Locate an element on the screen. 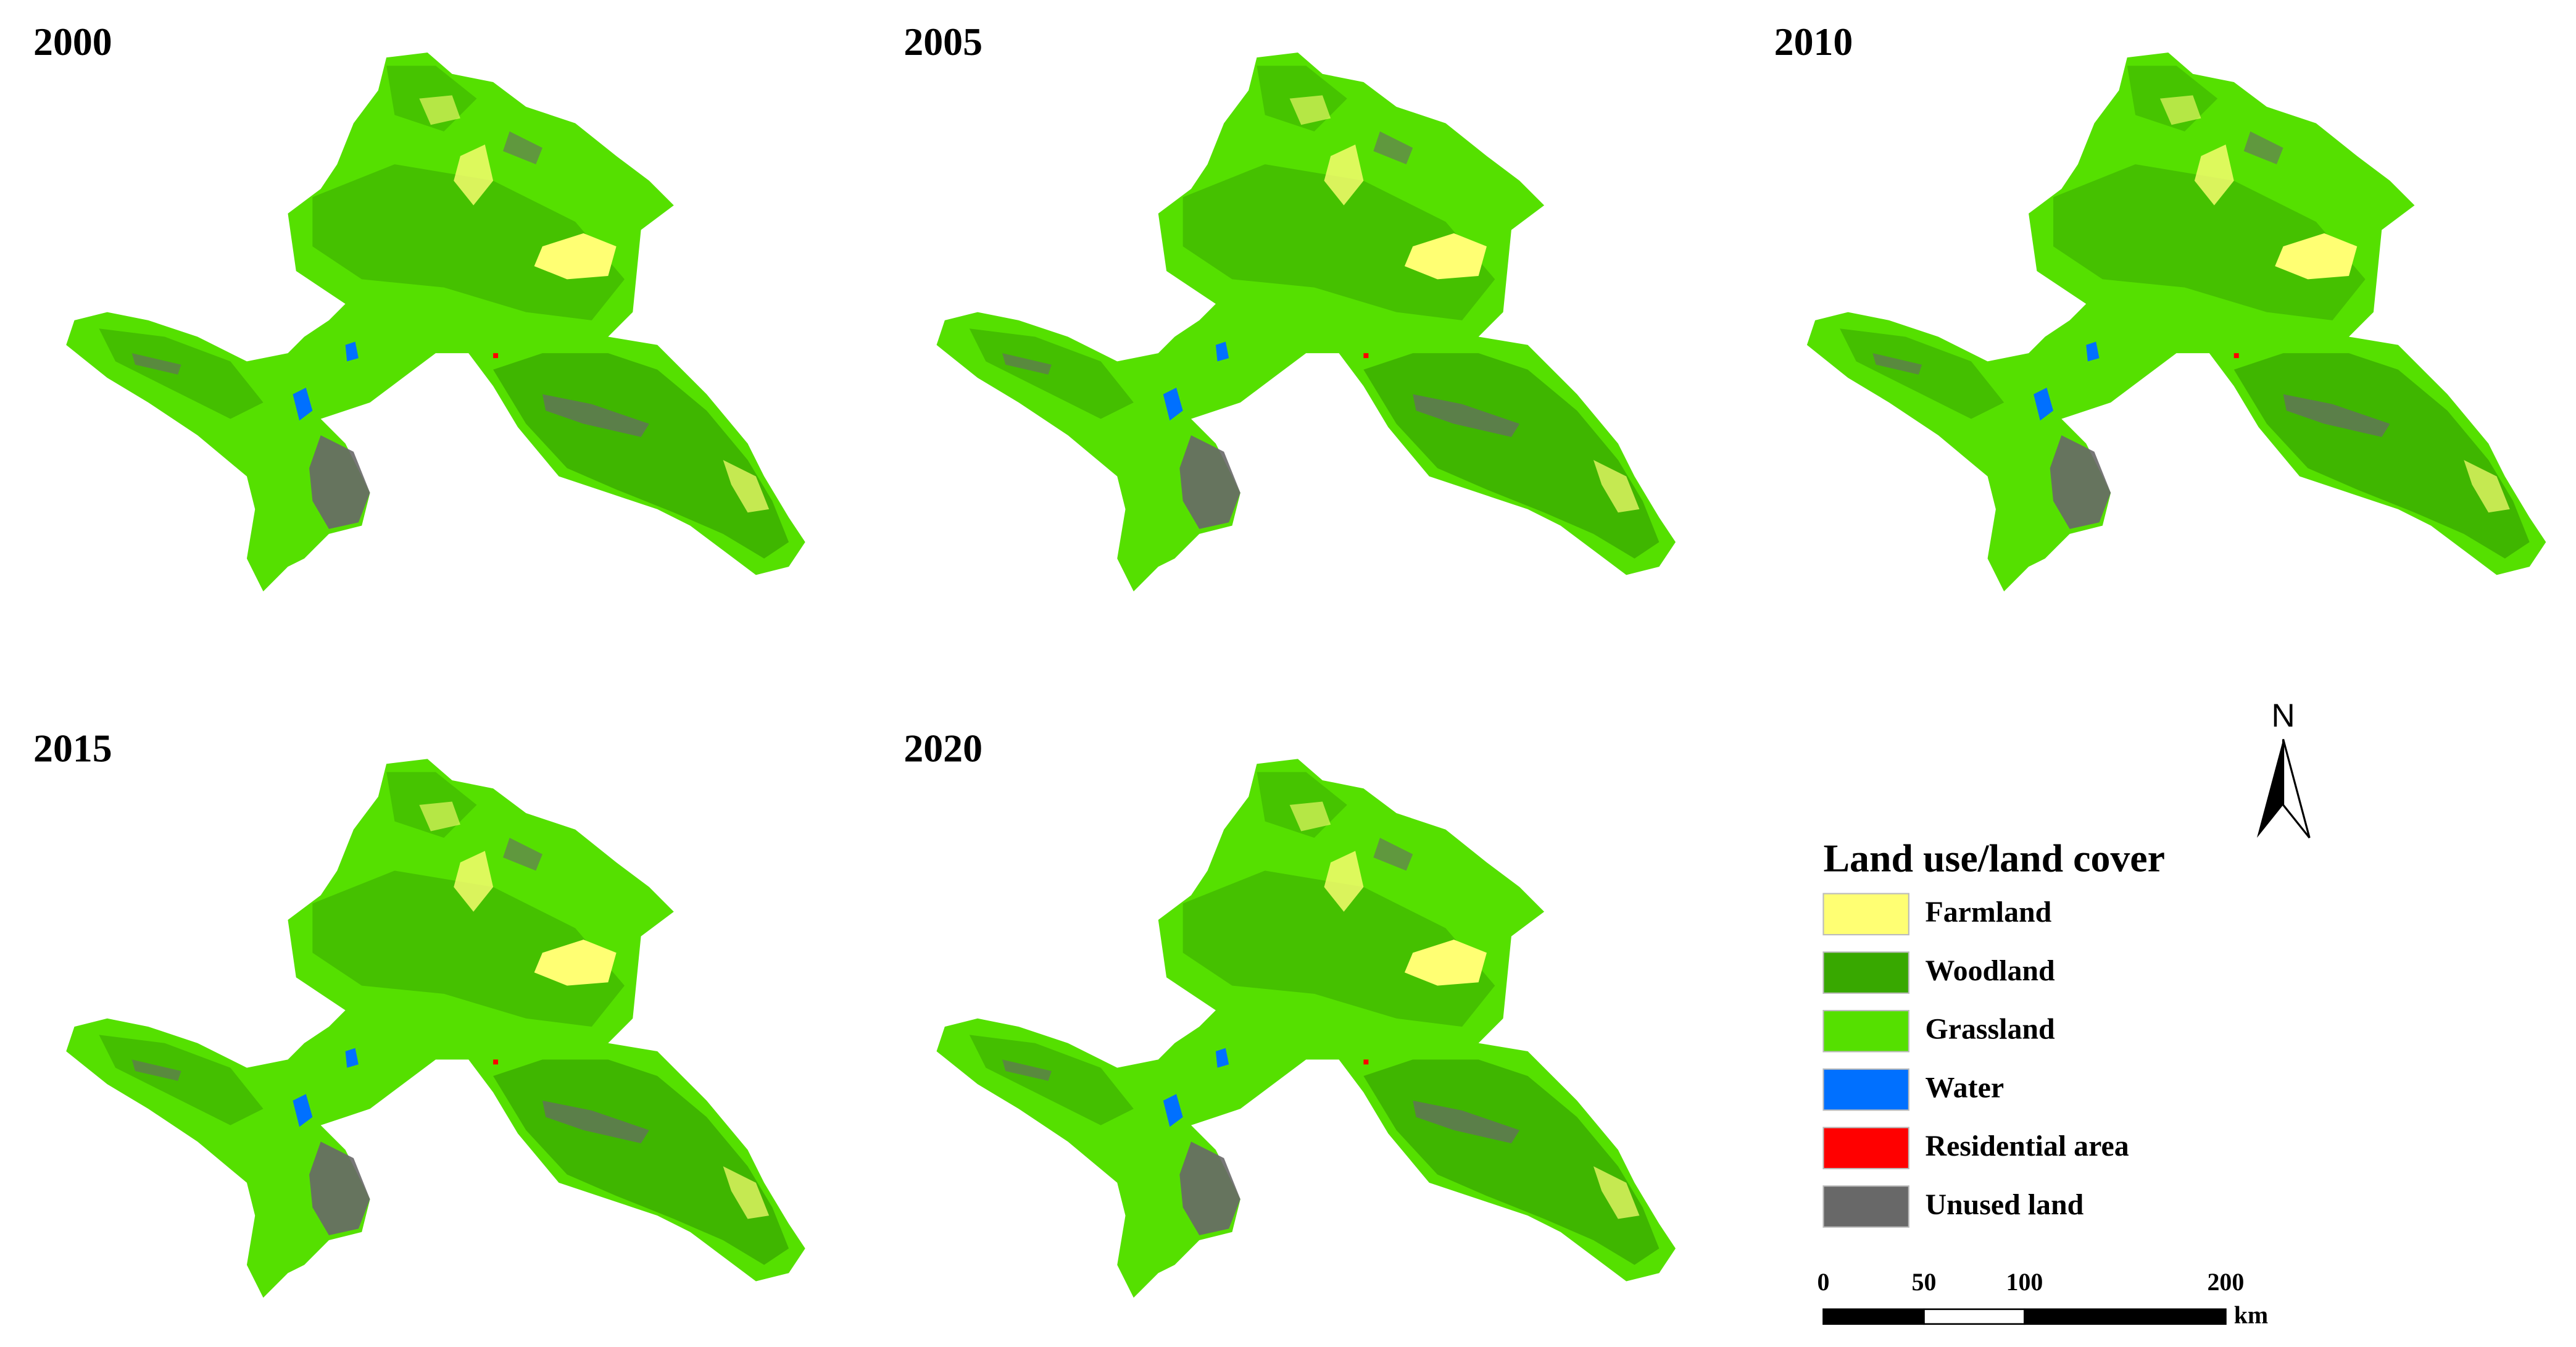 The height and width of the screenshot is (1347, 2576). legend-label: Water is located at coordinates (1965, 1087).